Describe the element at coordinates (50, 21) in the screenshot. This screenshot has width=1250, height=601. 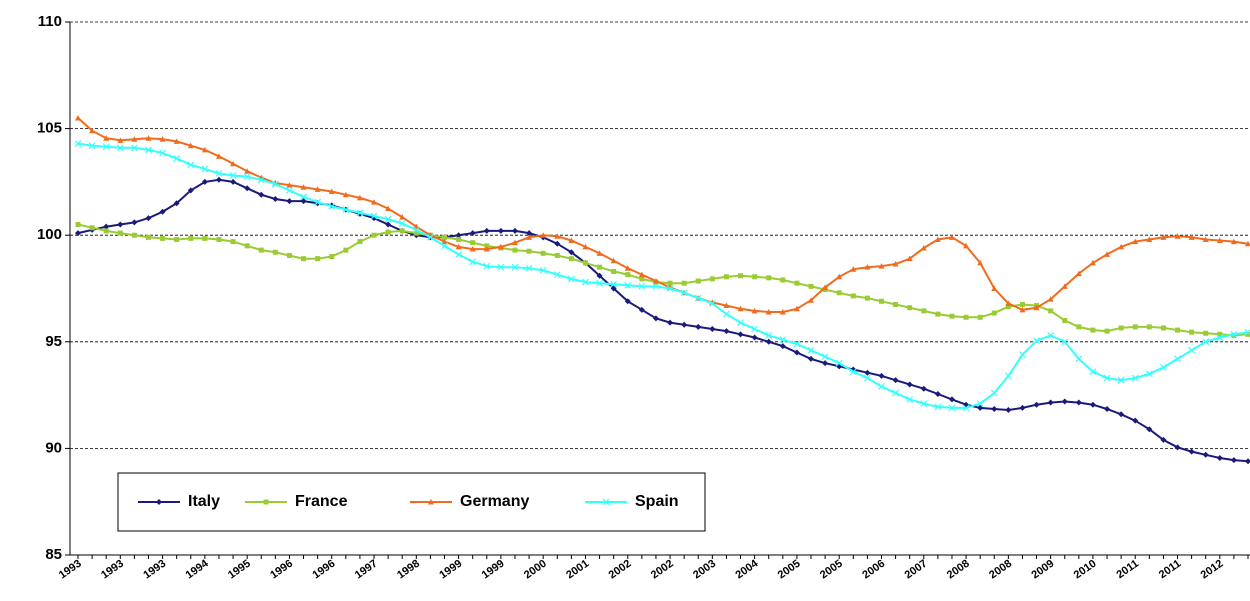
I see `y-tick-label: 110` at that location.